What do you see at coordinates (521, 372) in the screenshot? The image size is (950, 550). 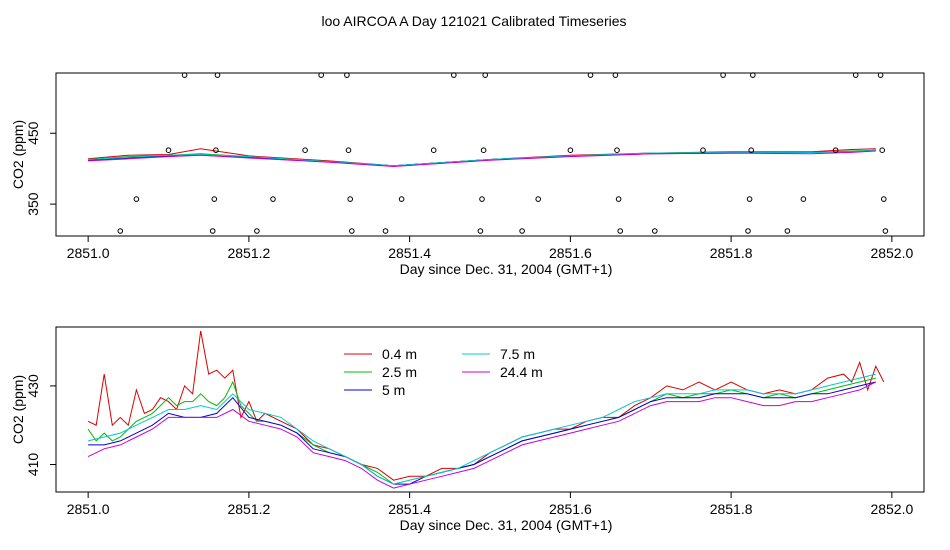 I see `legend-label: 24.4 m` at bounding box center [521, 372].